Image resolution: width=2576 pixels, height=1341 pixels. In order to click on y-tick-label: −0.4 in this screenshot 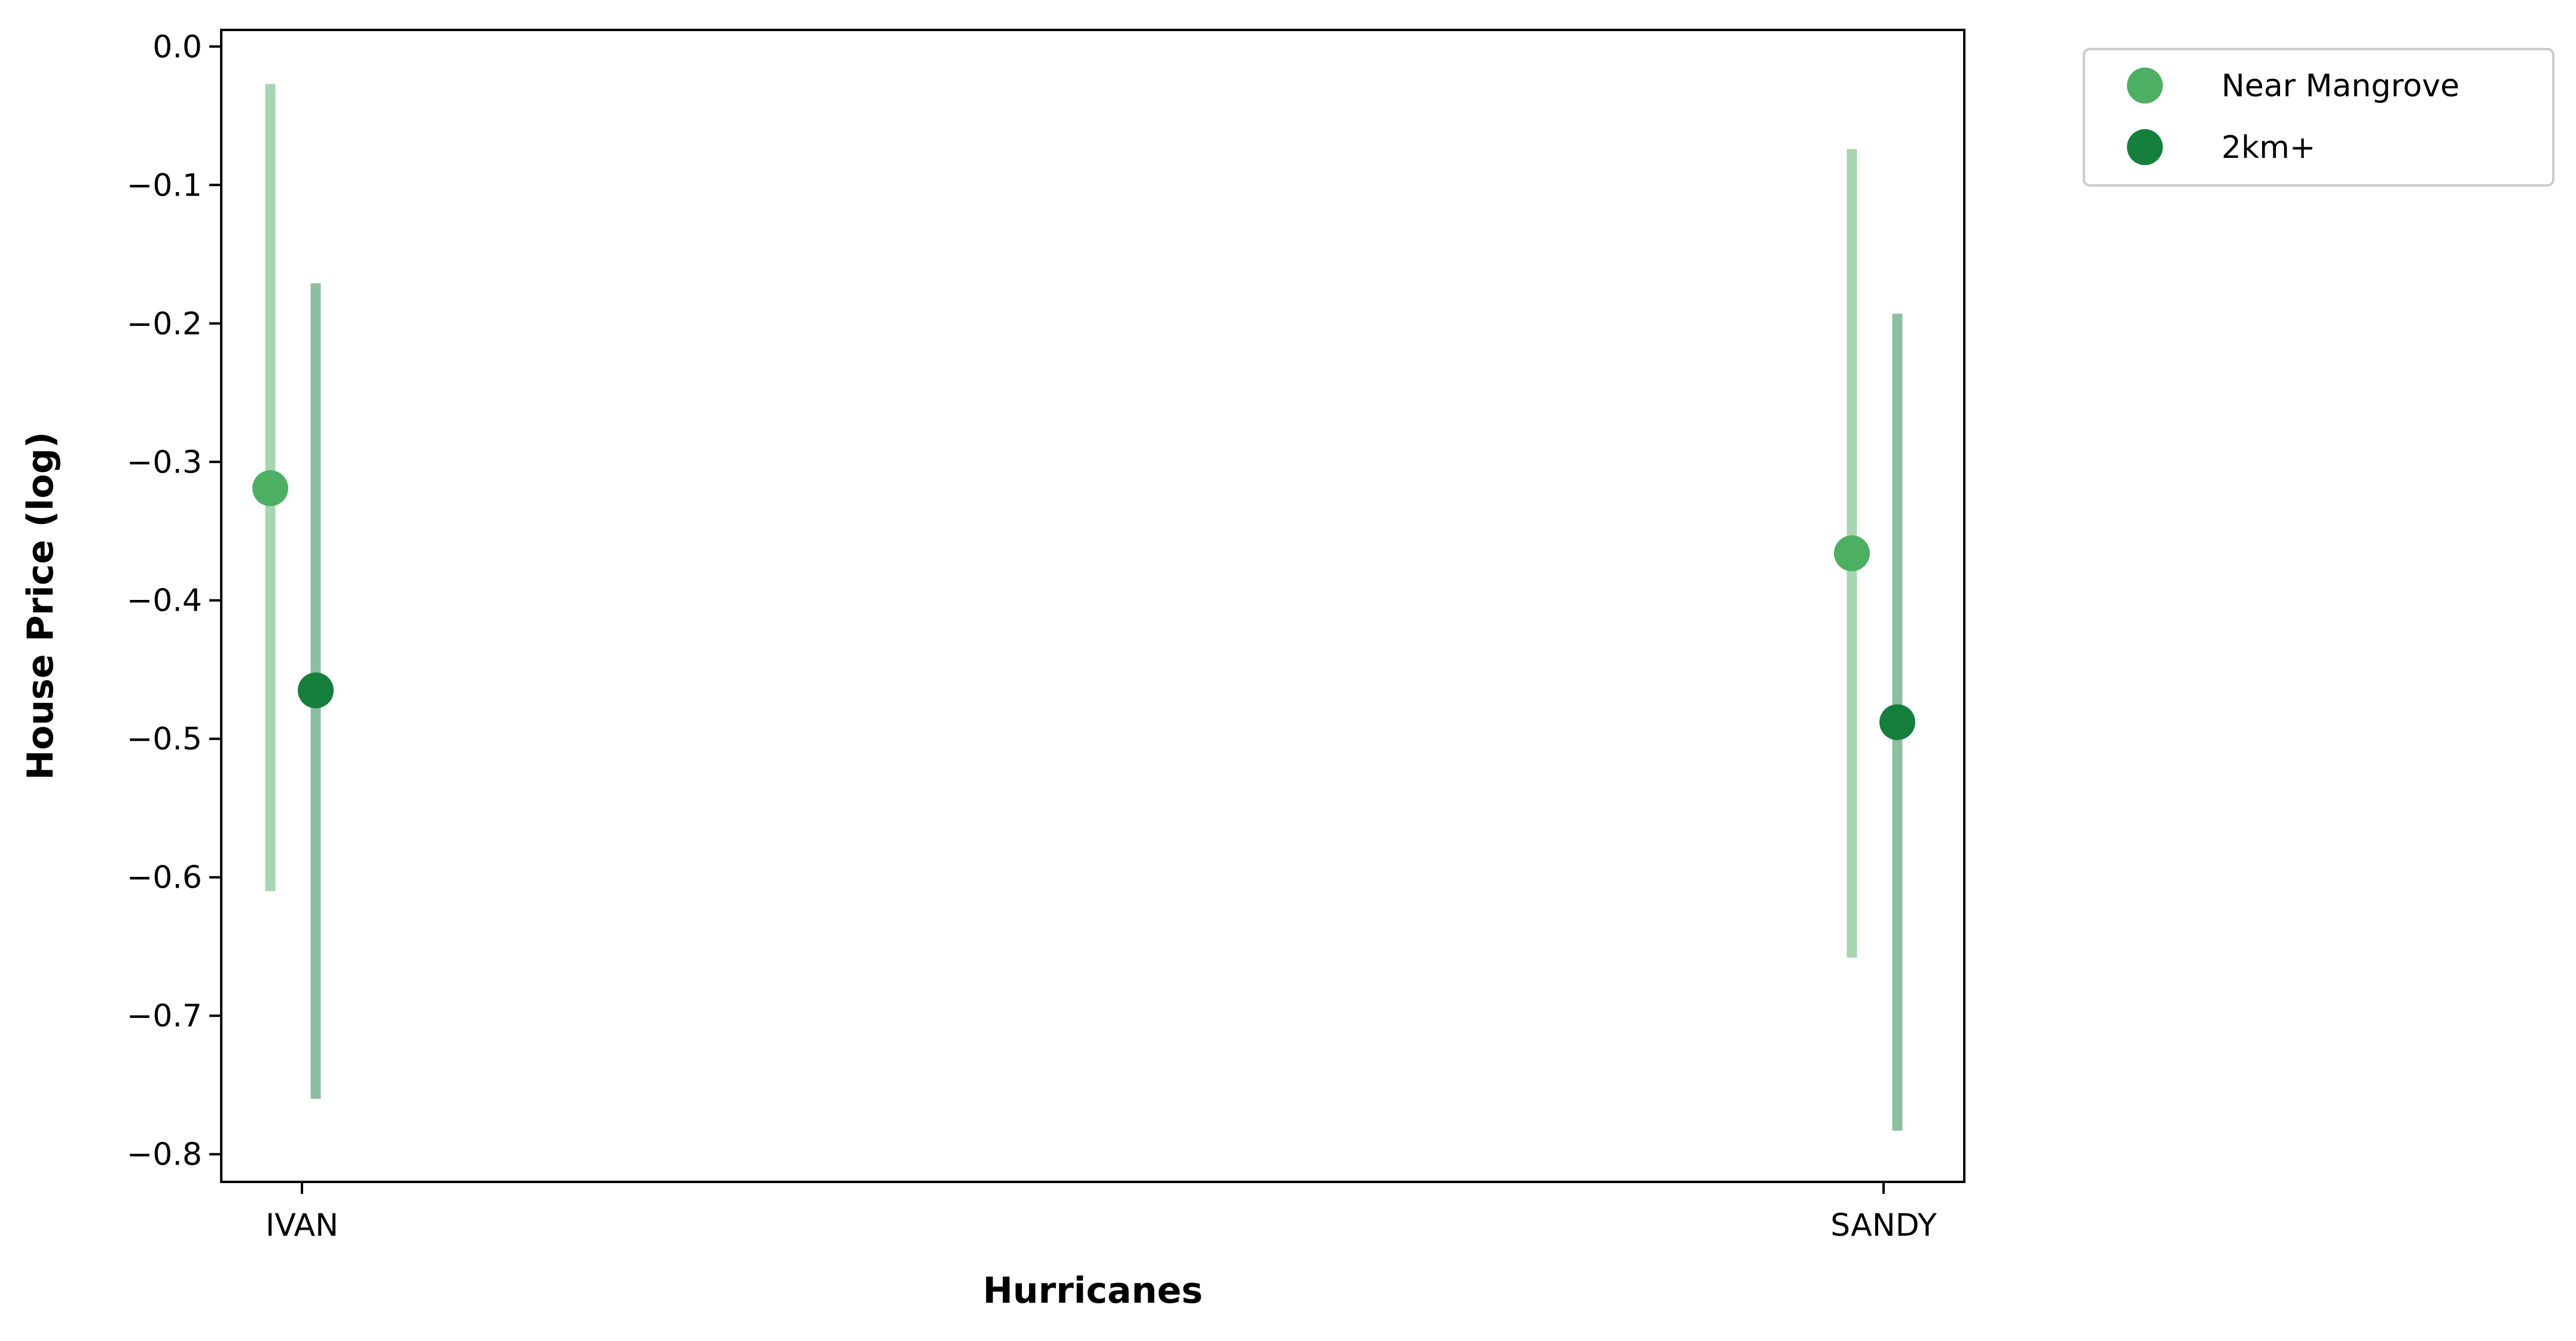, I will do `click(164, 601)`.